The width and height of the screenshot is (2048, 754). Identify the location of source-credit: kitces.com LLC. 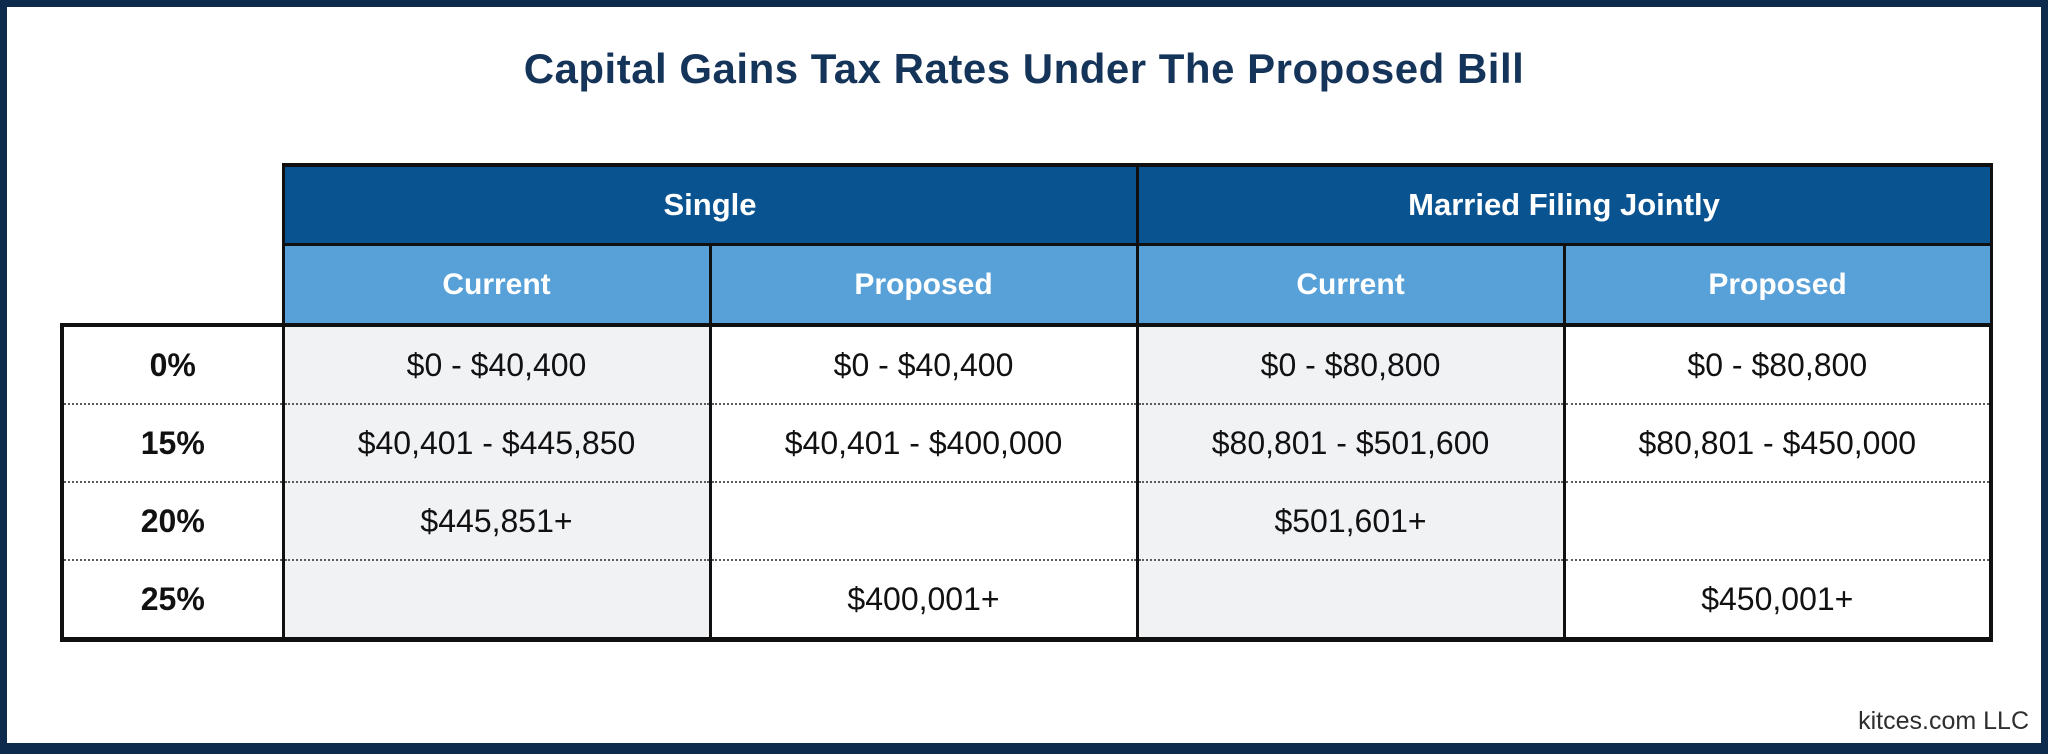
(1943, 721).